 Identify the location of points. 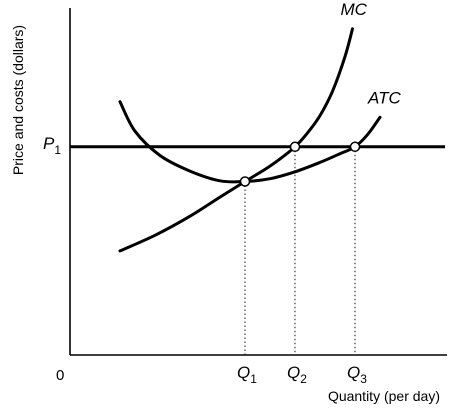
(300, 164).